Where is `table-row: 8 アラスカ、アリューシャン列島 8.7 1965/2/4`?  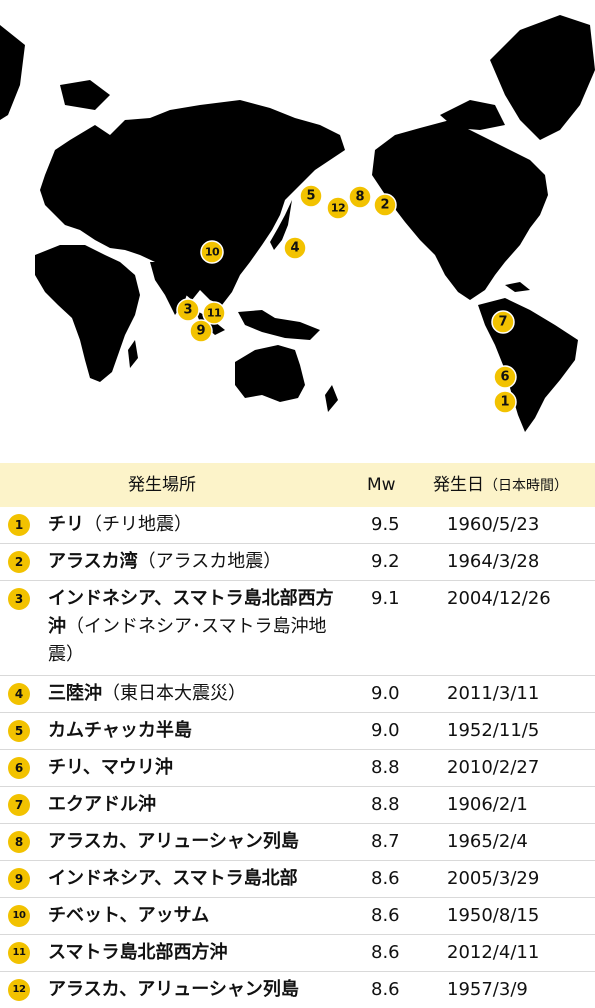 table-row: 8 アラスカ、アリューシャン列島 8.7 1965/2/4 is located at coordinates (297, 842).